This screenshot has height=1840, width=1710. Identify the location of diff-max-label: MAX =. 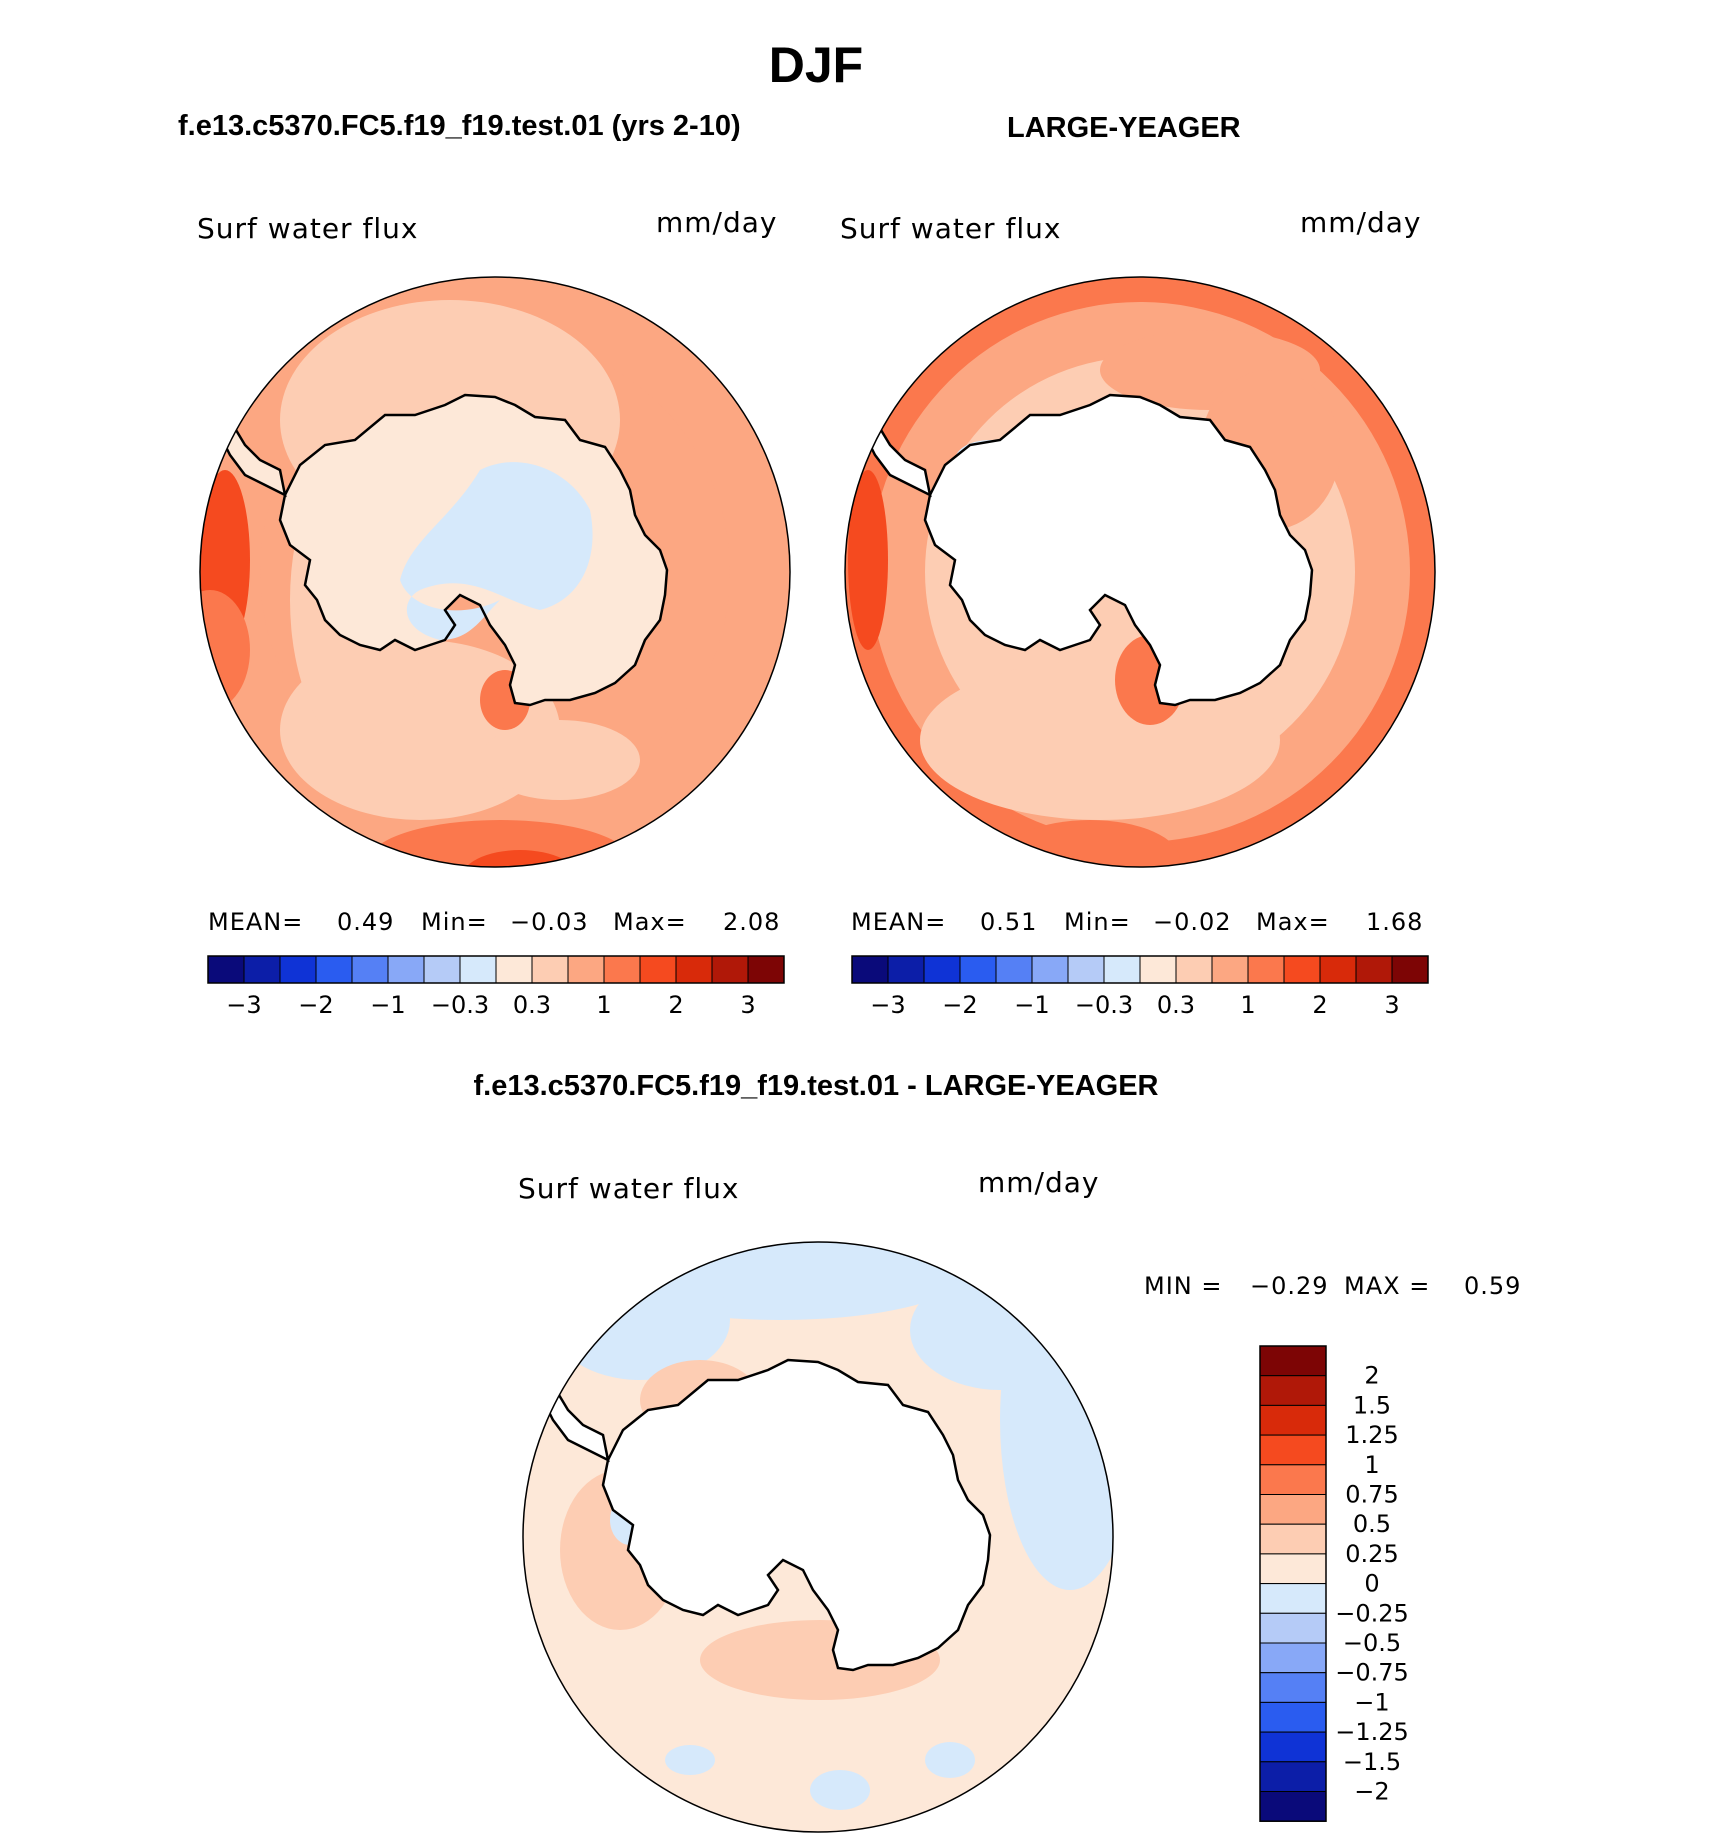
(1387, 1286).